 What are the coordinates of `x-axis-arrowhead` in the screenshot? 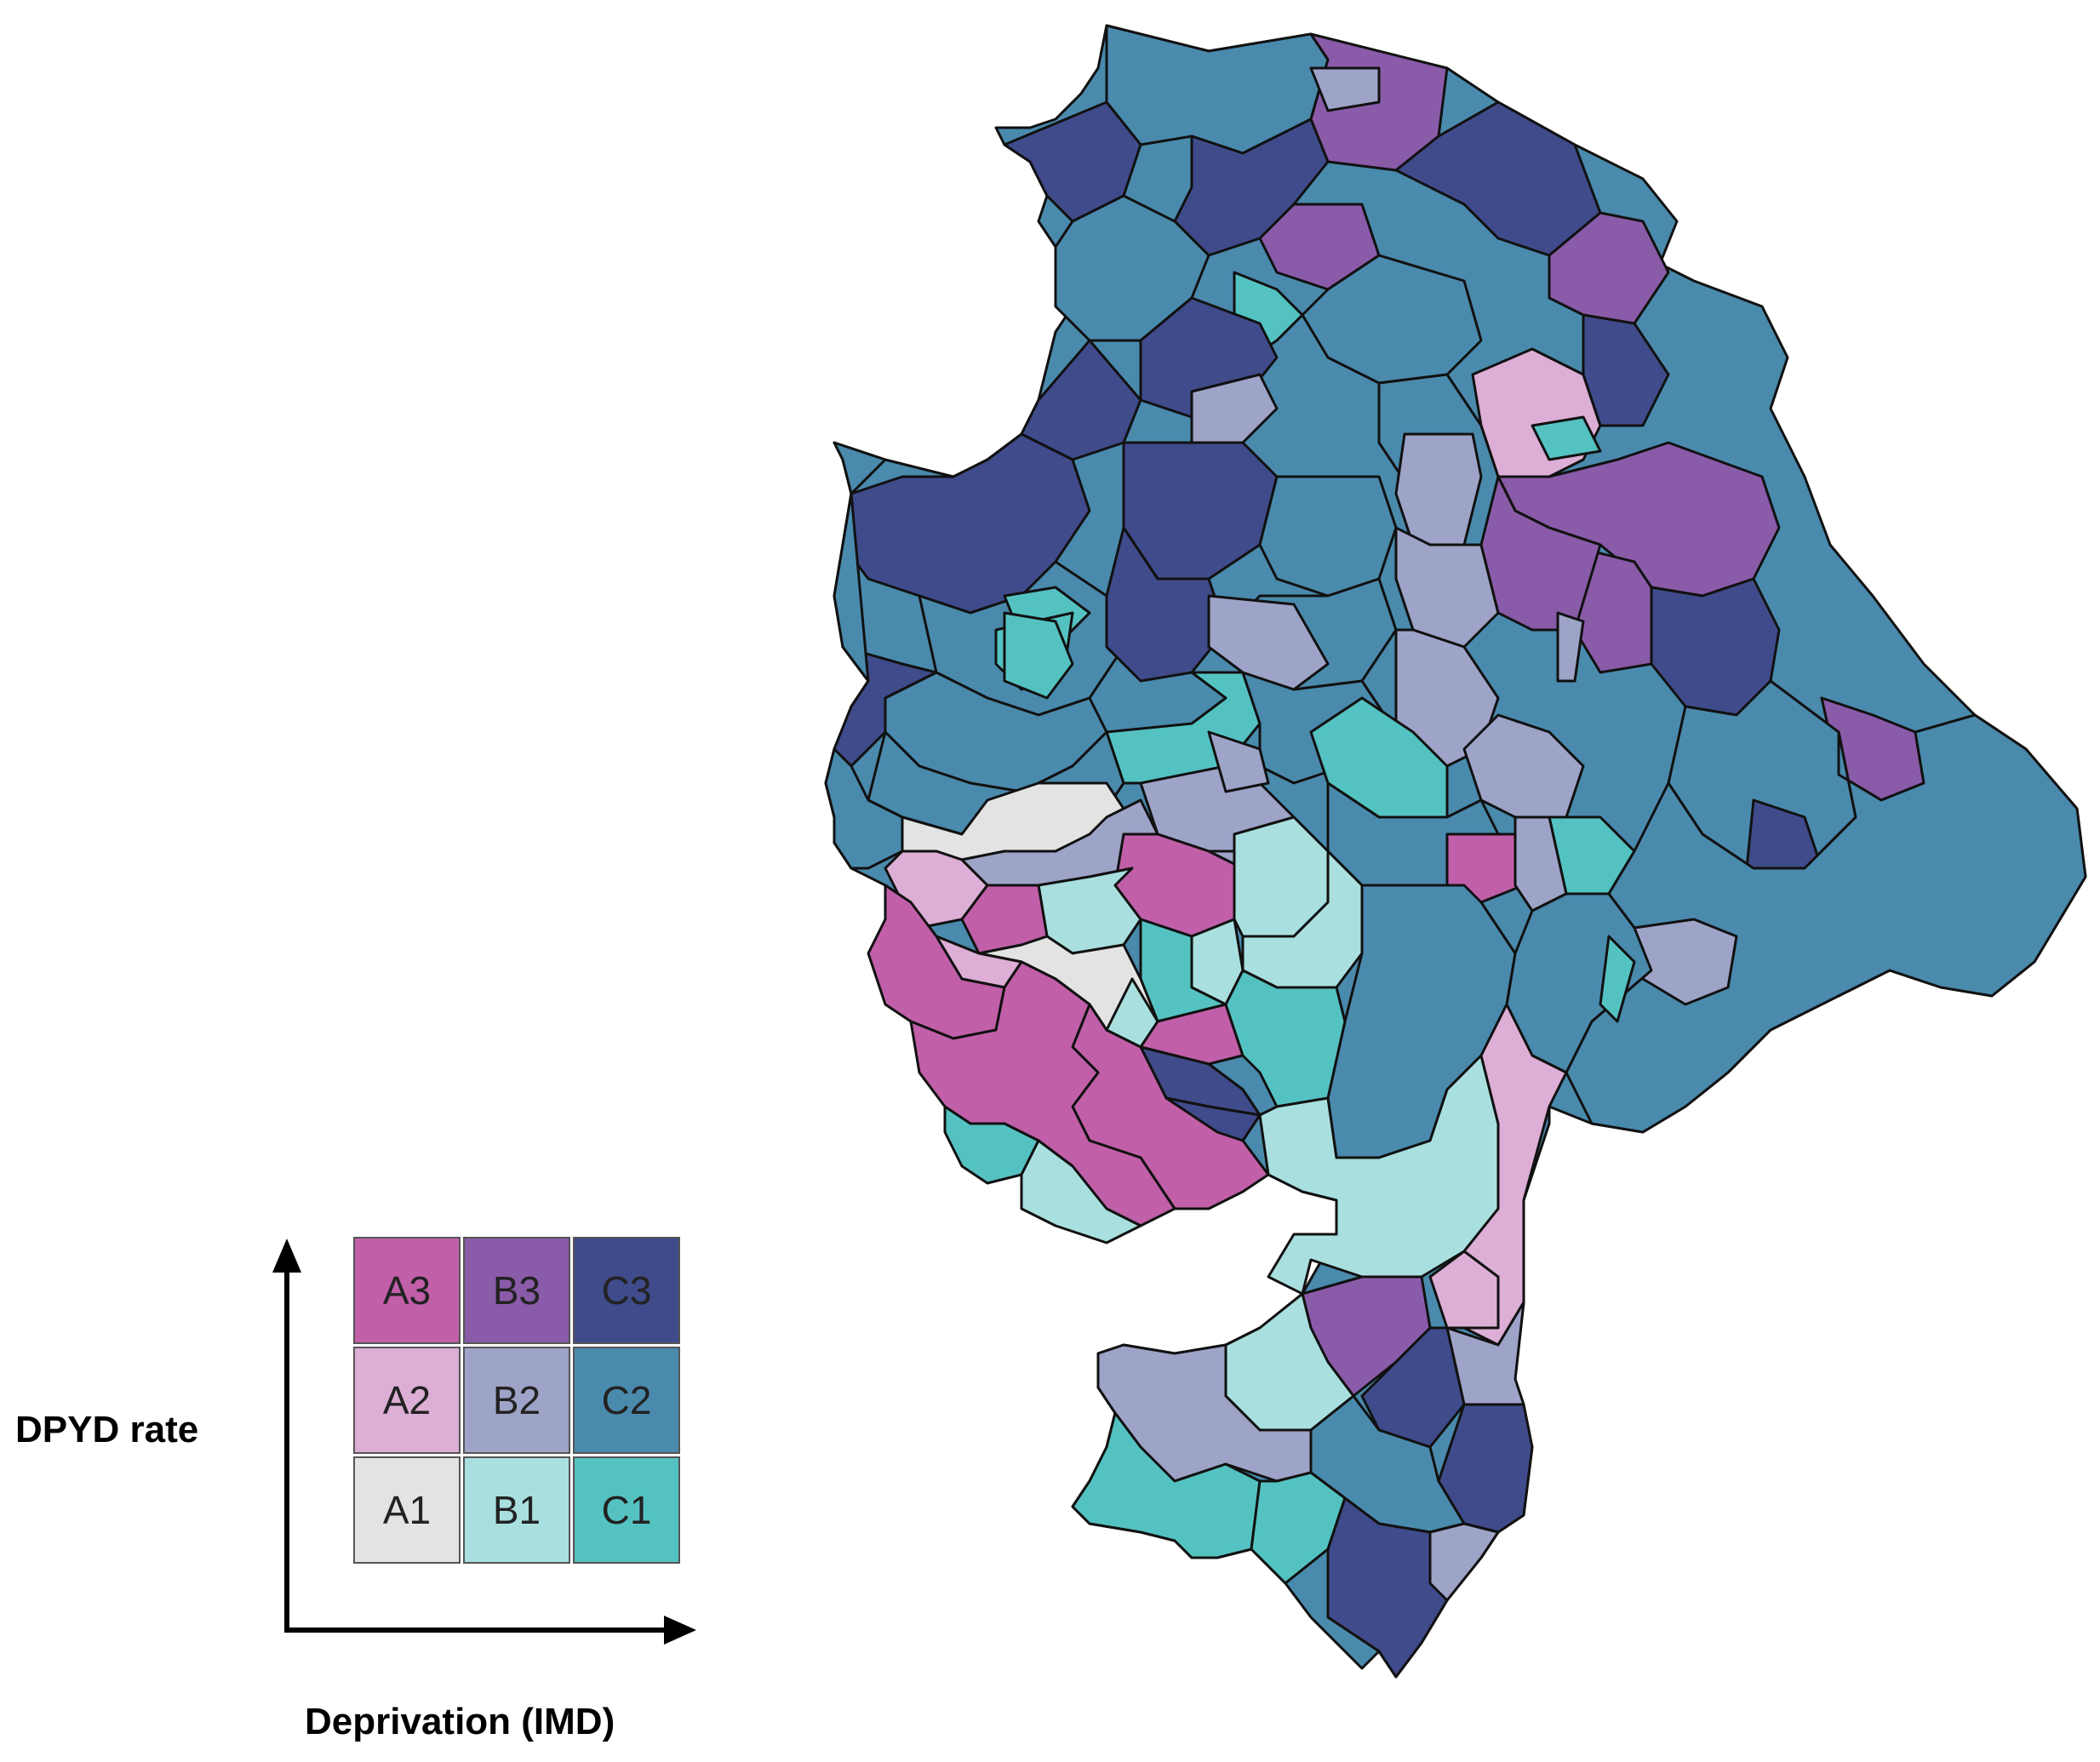 It's located at (680, 1630).